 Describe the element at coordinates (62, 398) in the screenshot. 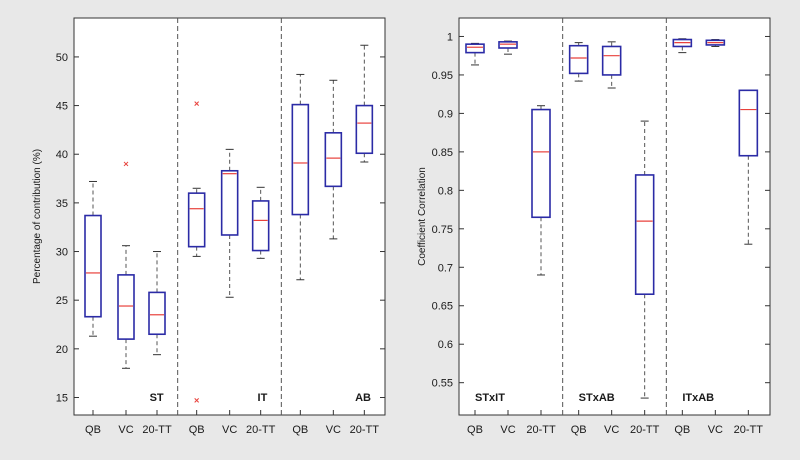

I see `y-tick-label: 15` at that location.